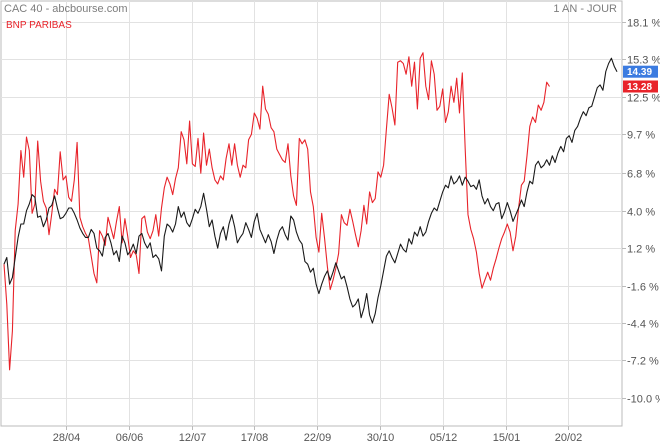 The image size is (660, 445). I want to click on x-tick-label: 17/08, so click(255, 438).